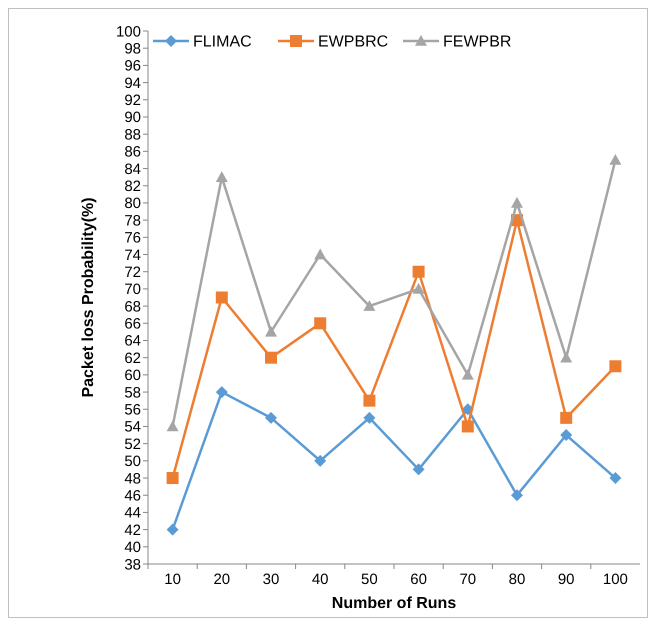  Describe the element at coordinates (222, 42) in the screenshot. I see `legend-label: FLIMAC` at that location.